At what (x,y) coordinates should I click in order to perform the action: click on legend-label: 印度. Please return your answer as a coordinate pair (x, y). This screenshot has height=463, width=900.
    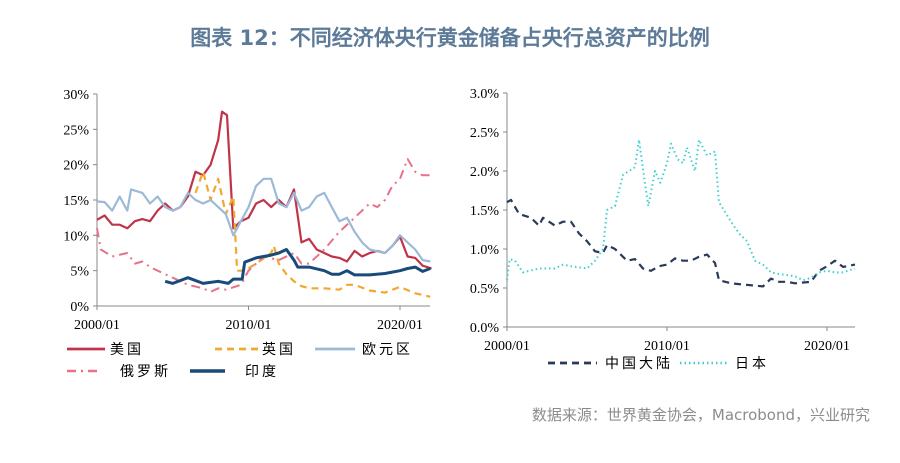
    Looking at the image, I should click on (262, 372).